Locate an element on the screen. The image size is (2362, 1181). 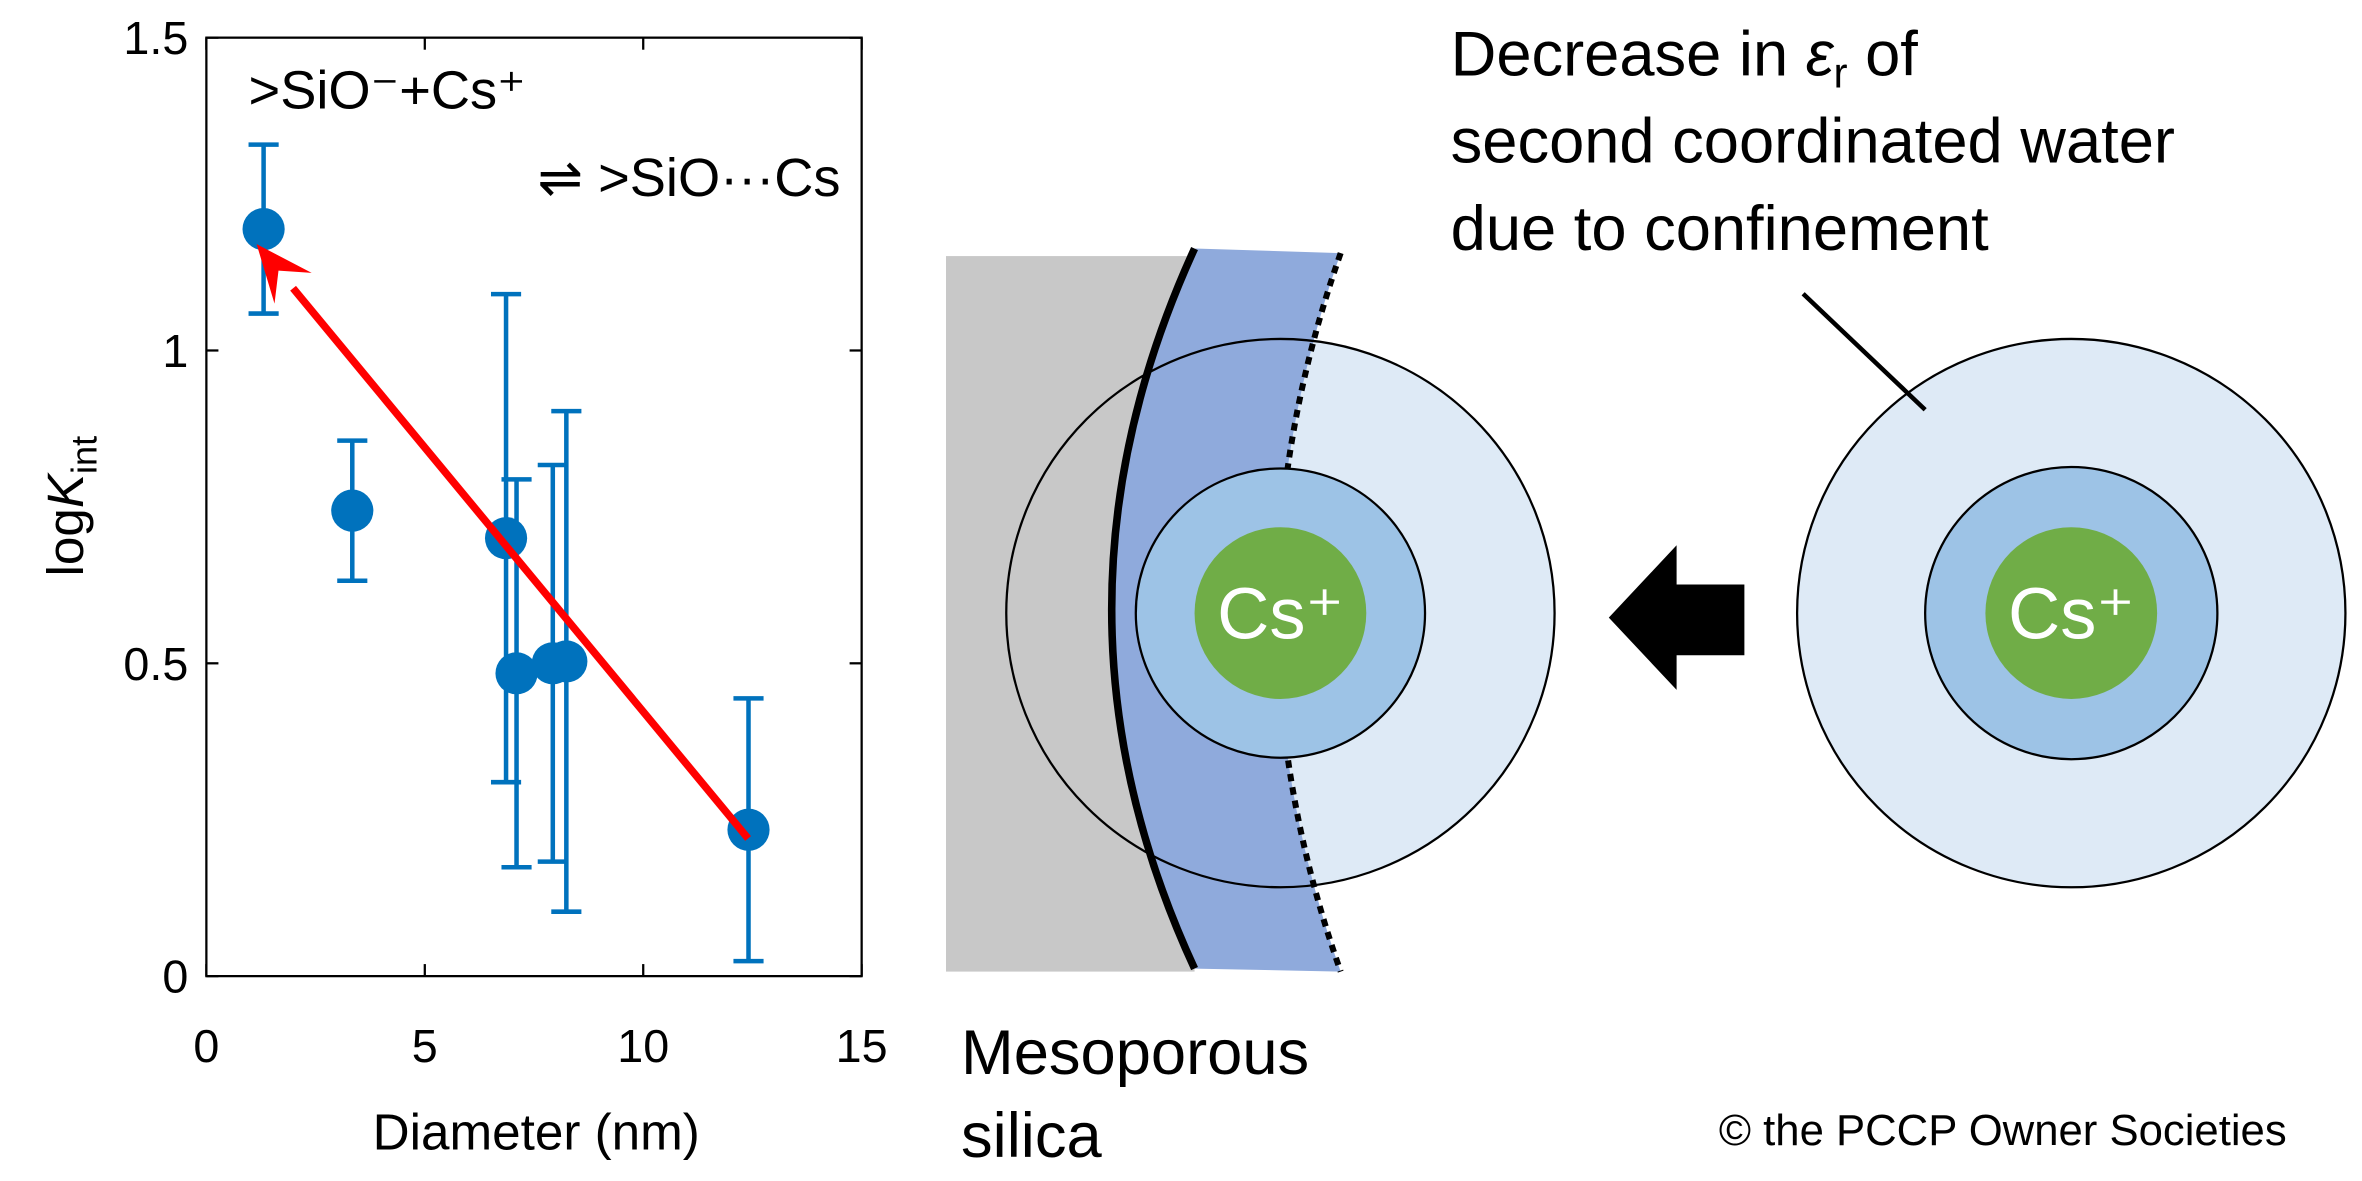
y-axis-label-part: K is located at coordinates (65, 489).